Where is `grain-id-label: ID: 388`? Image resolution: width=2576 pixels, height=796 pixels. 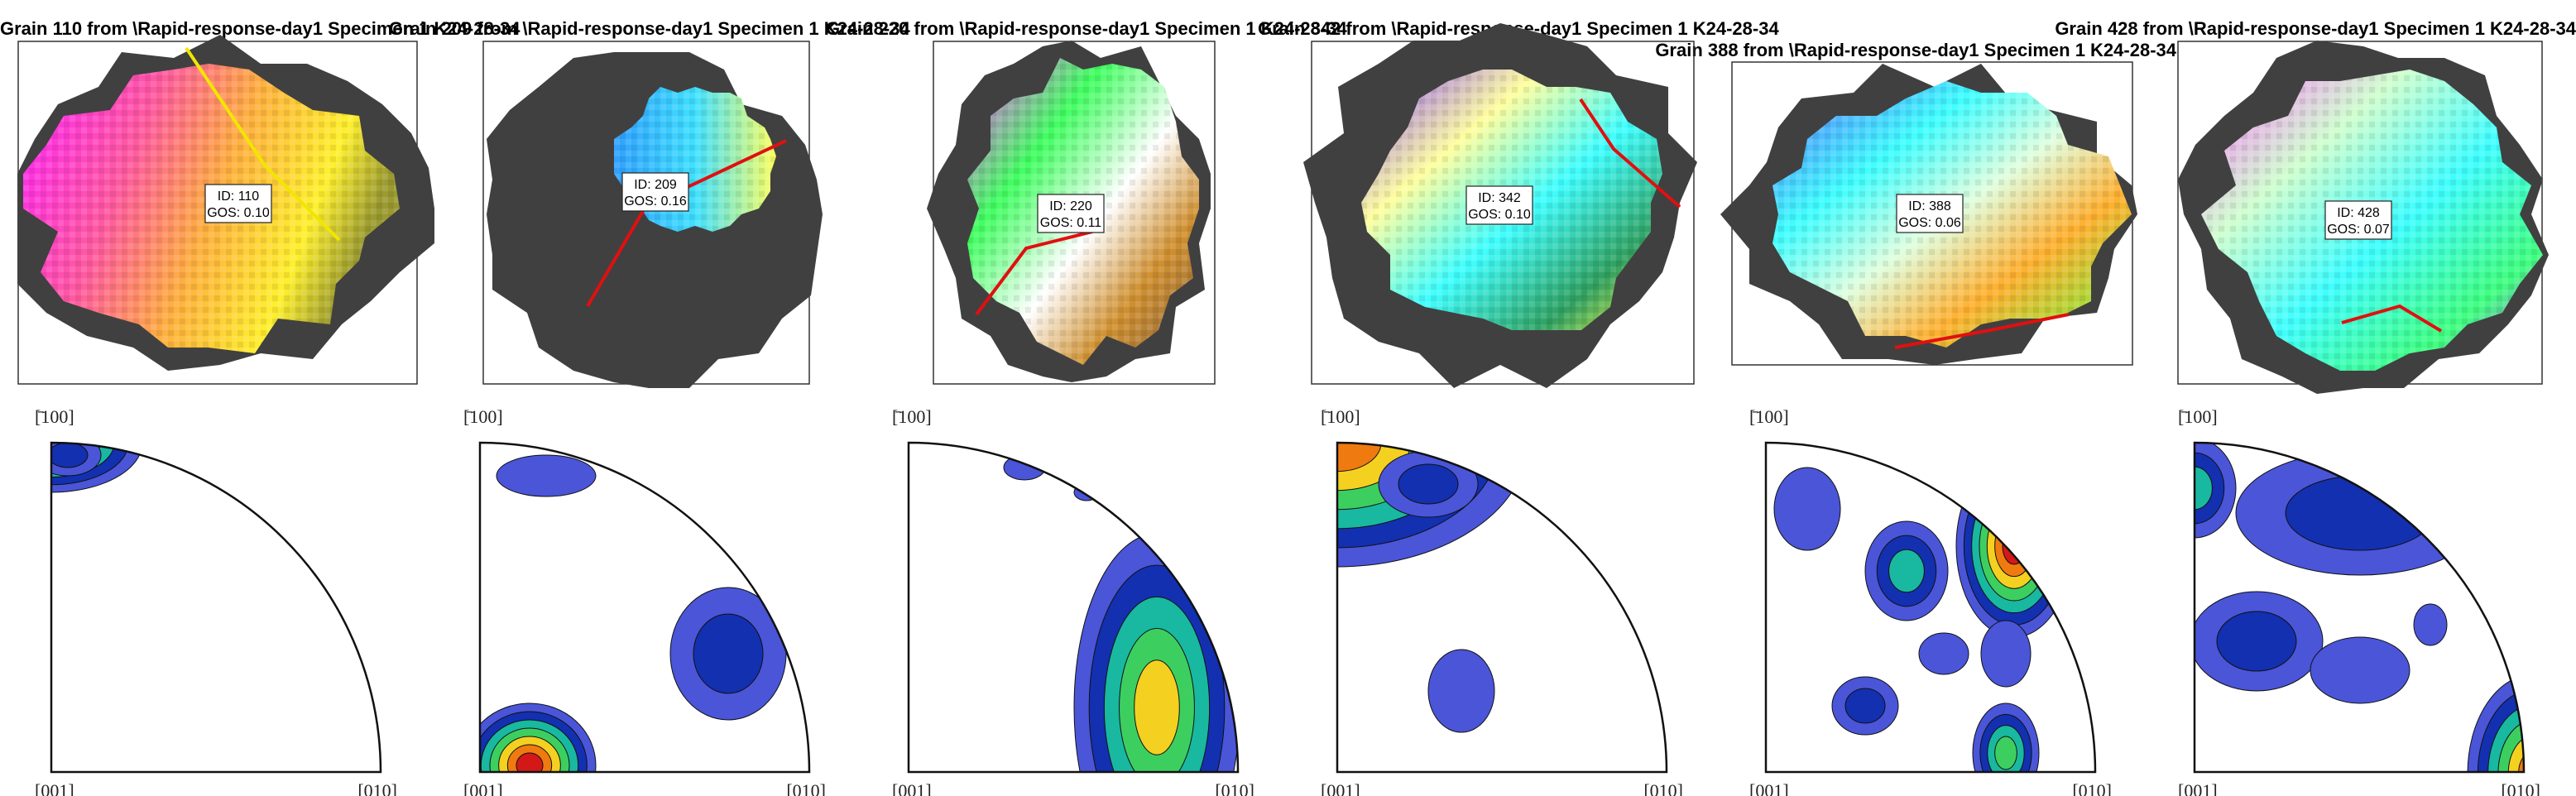
grain-id-label: ID: 388 is located at coordinates (1930, 206).